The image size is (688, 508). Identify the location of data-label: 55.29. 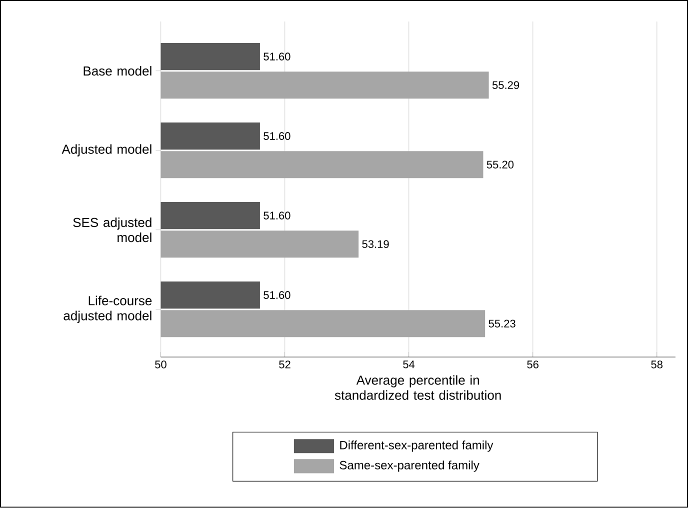
(506, 85).